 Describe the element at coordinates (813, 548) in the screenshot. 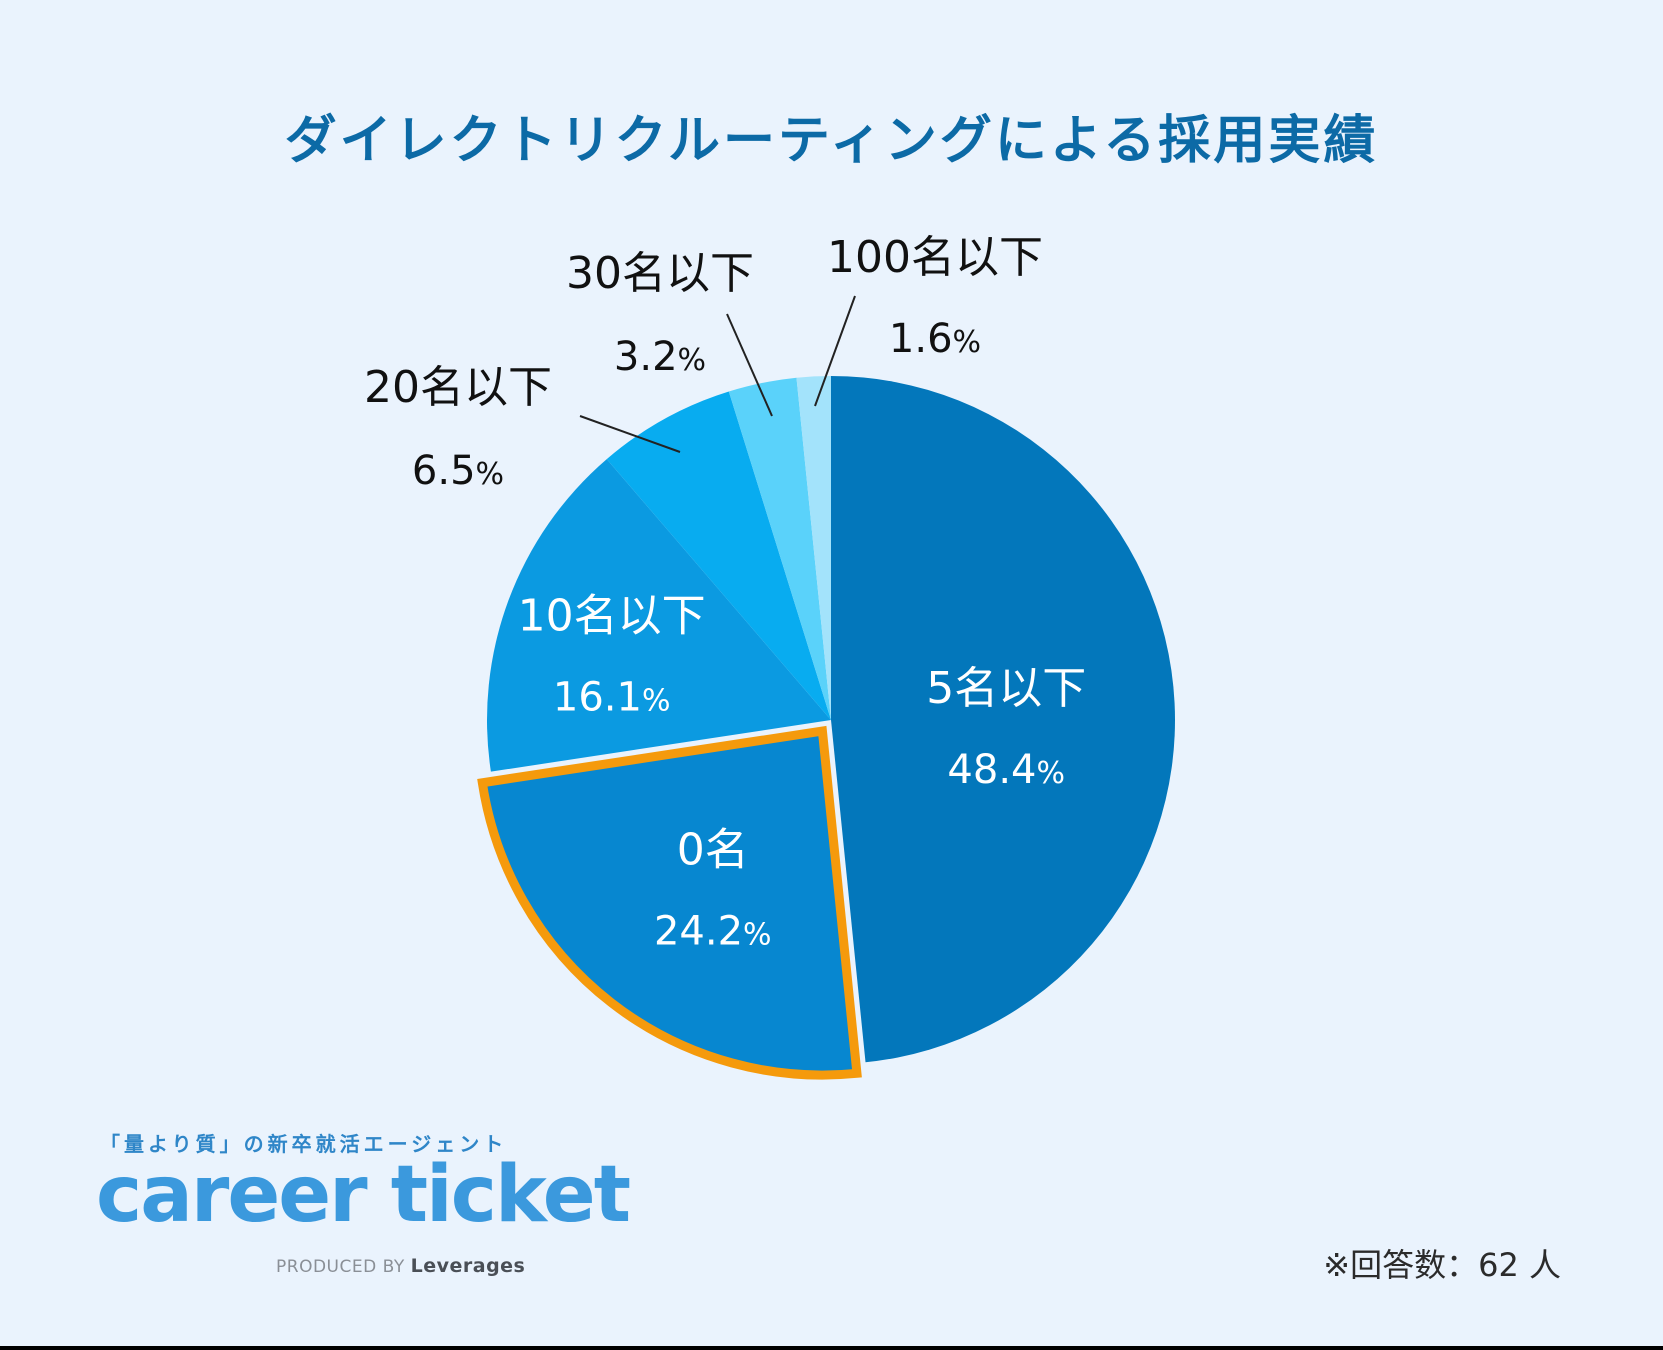

I see `slice-100-or-fewer` at that location.